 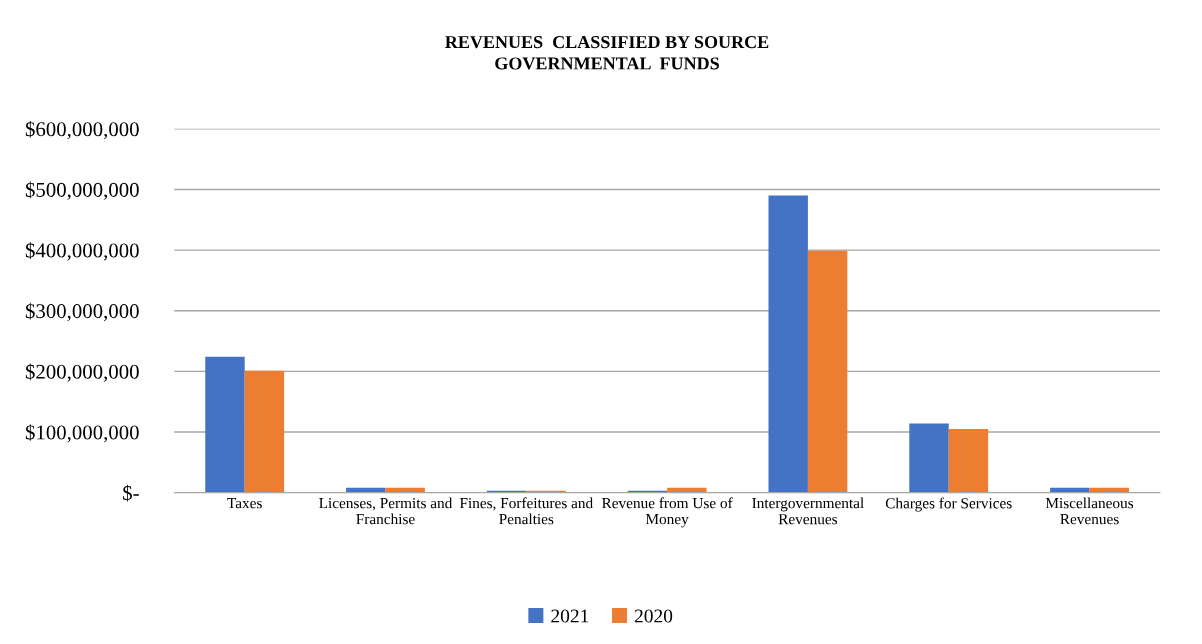 What do you see at coordinates (82, 251) in the screenshot?
I see `y-tick-label: $400,000,000` at bounding box center [82, 251].